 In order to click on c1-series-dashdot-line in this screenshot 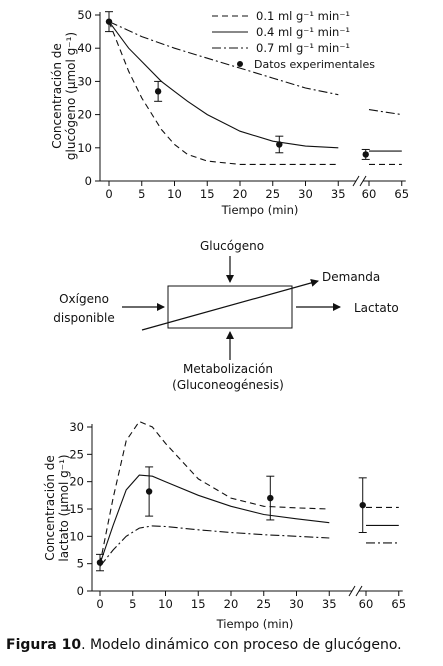, I will do `click(223, 58)`.